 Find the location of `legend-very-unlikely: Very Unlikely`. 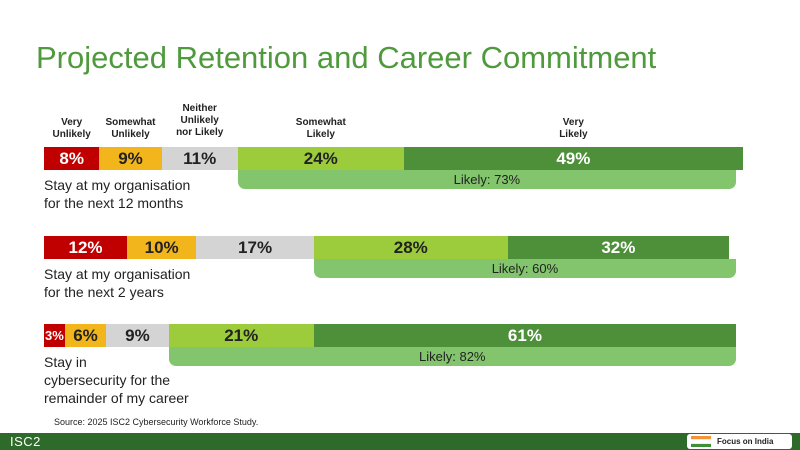

legend-very-unlikely: Very Unlikely is located at coordinates (71, 128).